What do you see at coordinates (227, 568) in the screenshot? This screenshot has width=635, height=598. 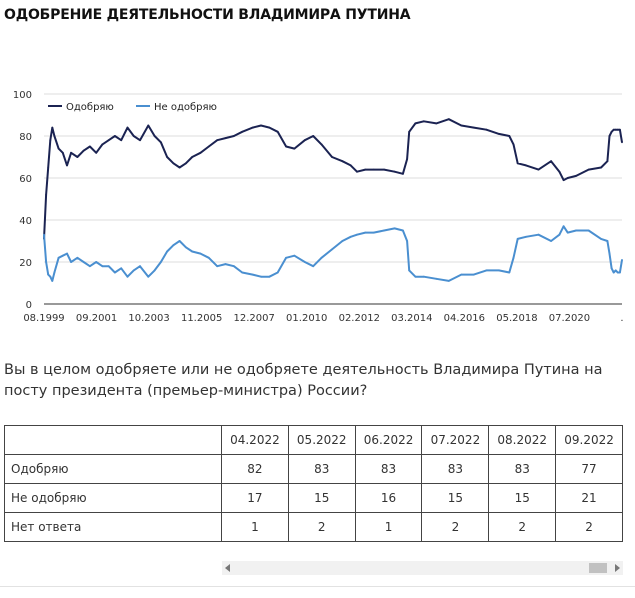 I see `scroll-left-arrow-icon` at bounding box center [227, 568].